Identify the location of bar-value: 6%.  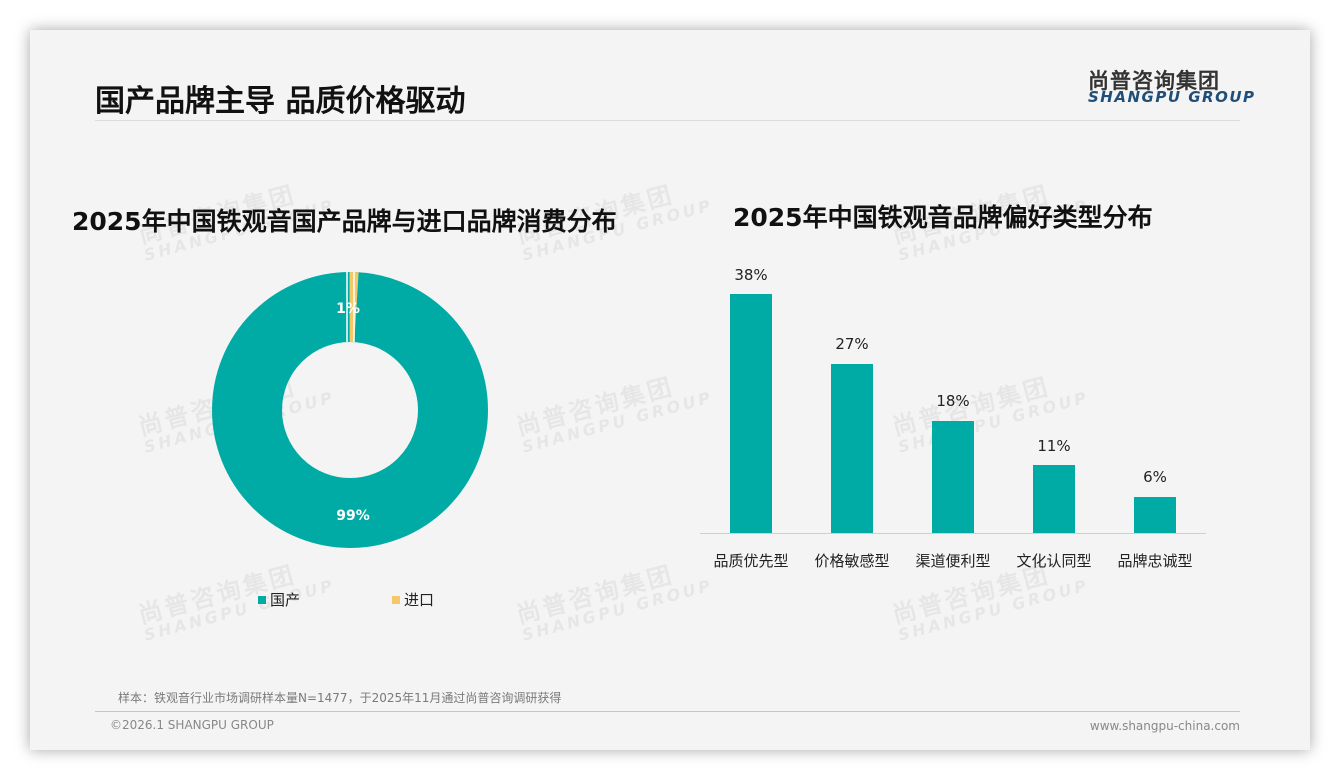
(1155, 477).